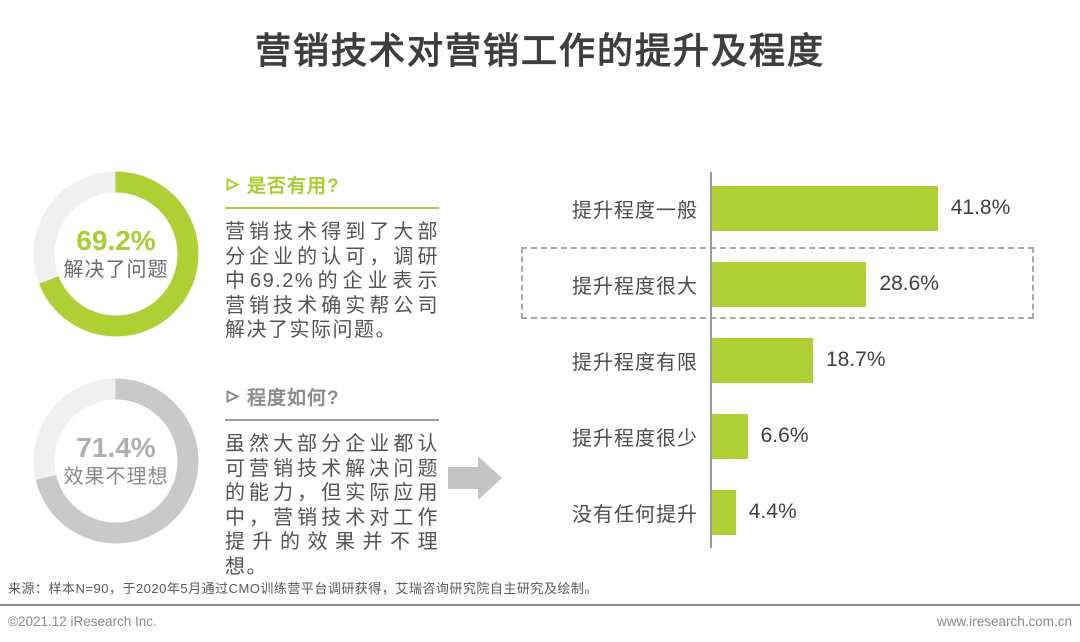  What do you see at coordinates (855, 359) in the screenshot?
I see `bar-value-label: 18.7%` at bounding box center [855, 359].